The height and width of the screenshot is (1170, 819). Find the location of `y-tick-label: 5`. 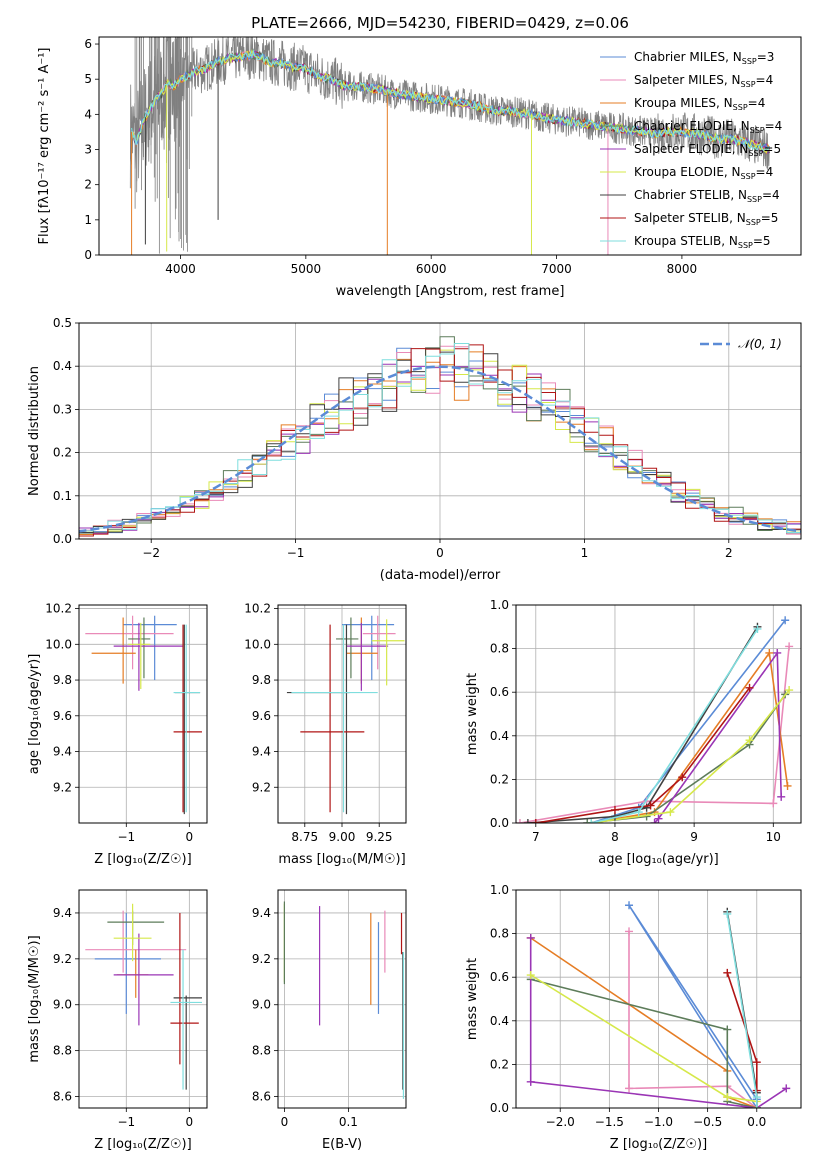

y-tick-label: 5 is located at coordinates (88, 79).